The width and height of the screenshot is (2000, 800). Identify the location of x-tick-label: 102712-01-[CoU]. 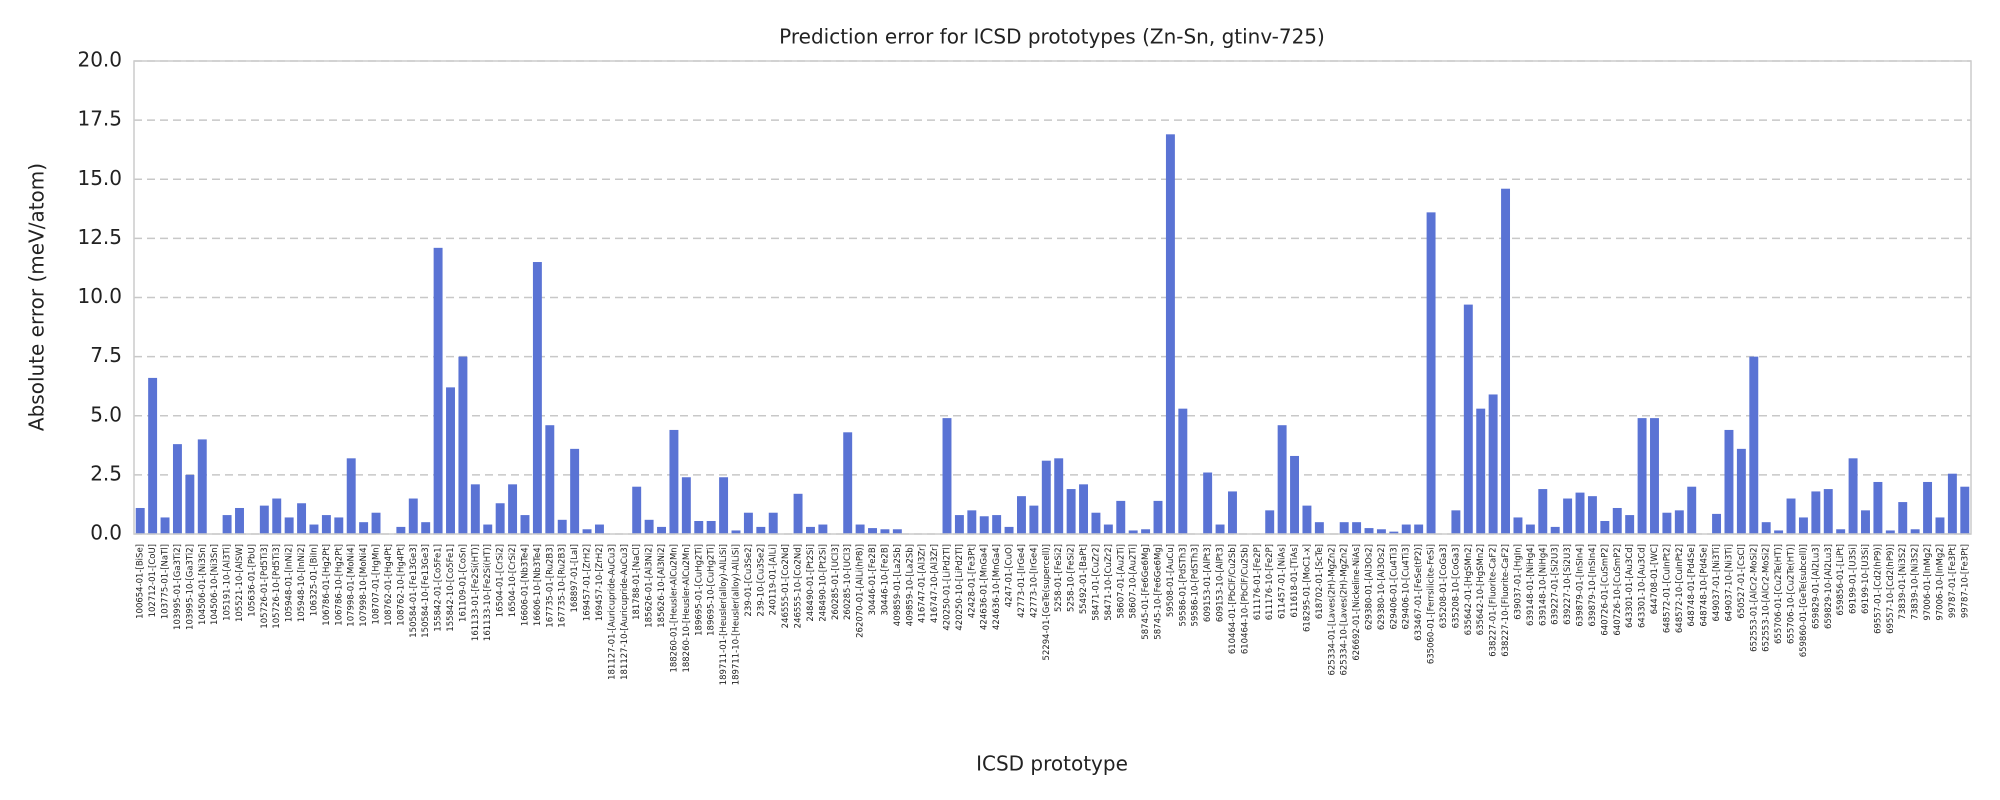
(153, 580).